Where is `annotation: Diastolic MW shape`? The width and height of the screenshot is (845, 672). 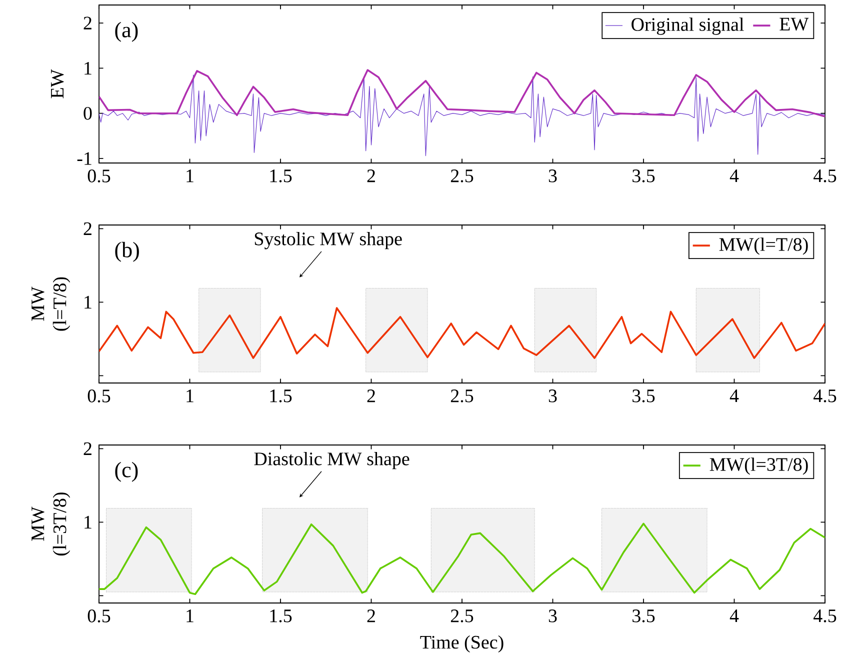 annotation: Diastolic MW shape is located at coordinates (332, 461).